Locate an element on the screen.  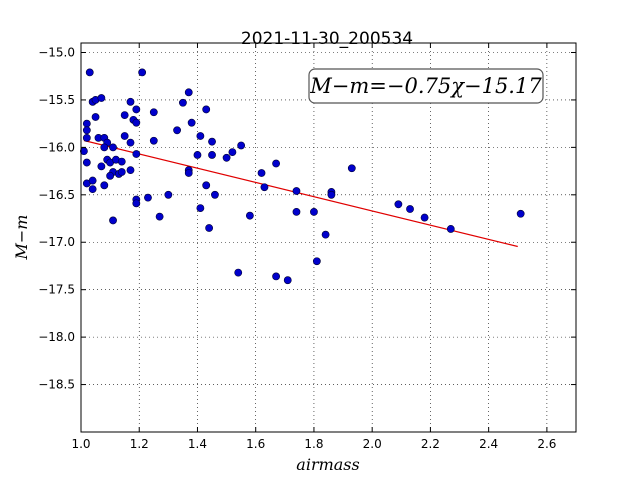
x-tick-label: 2.0 is located at coordinates (372, 444).